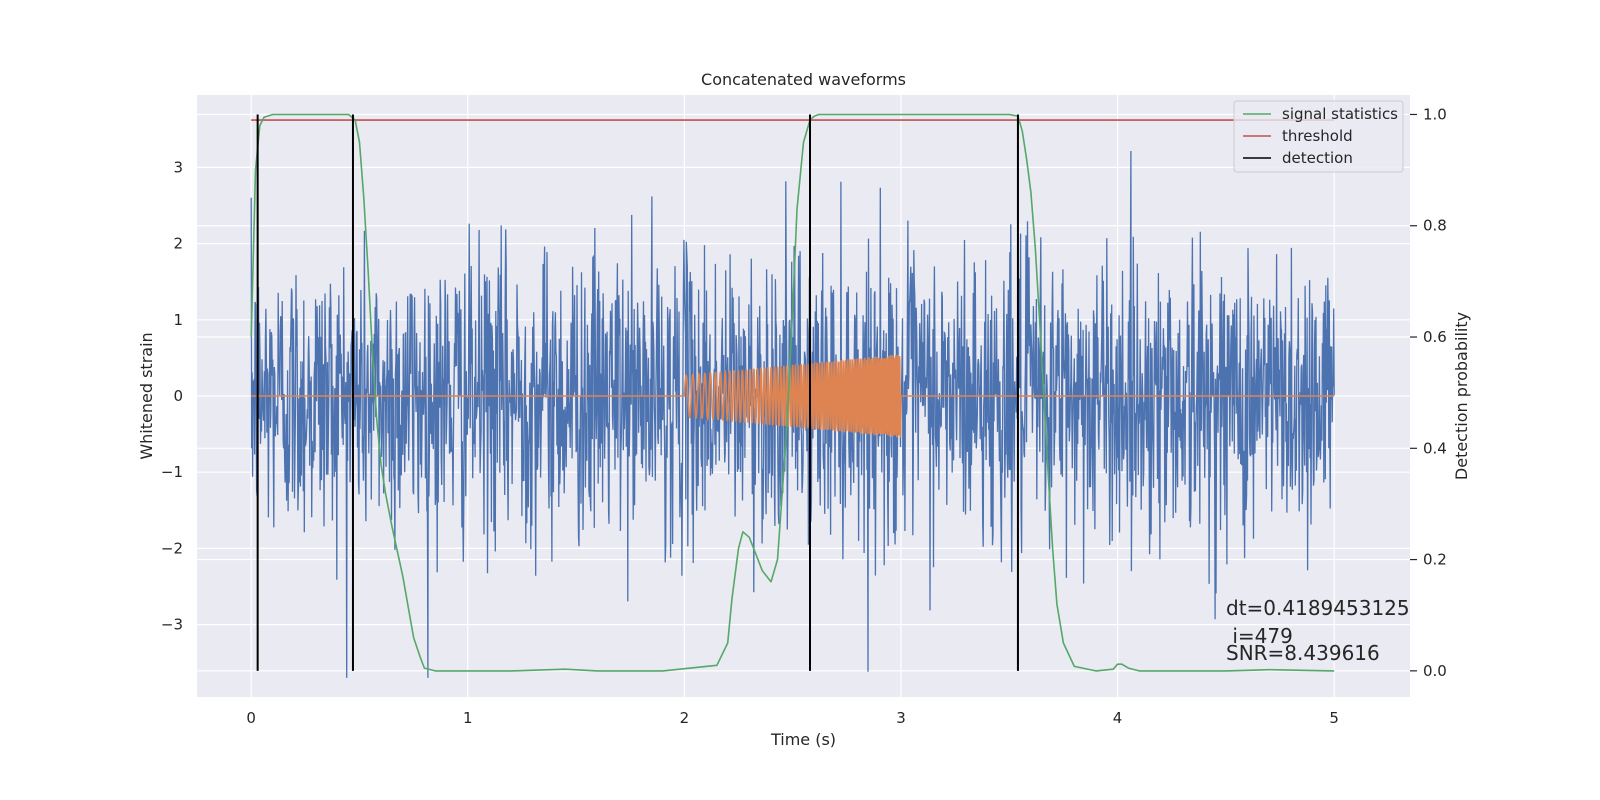  I want to click on x-tick-label: 3, so click(901, 718).